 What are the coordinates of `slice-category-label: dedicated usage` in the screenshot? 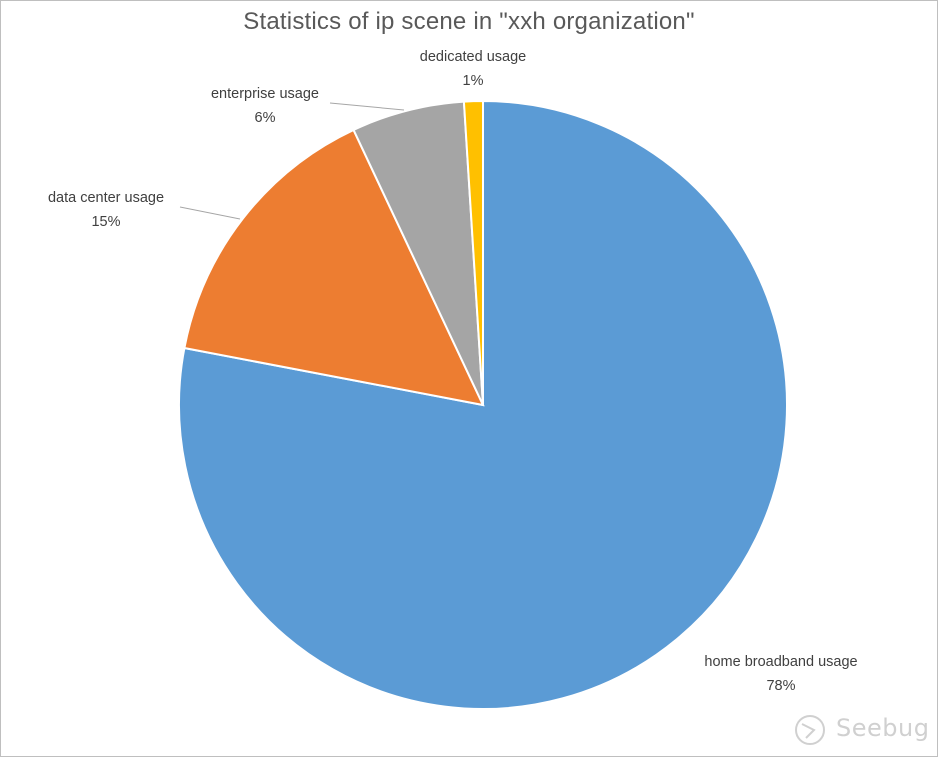 It's located at (473, 57).